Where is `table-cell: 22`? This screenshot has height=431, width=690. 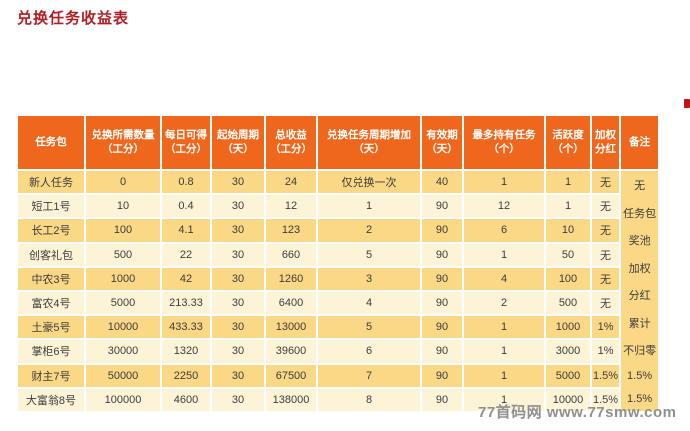 table-cell: 22 is located at coordinates (186, 254).